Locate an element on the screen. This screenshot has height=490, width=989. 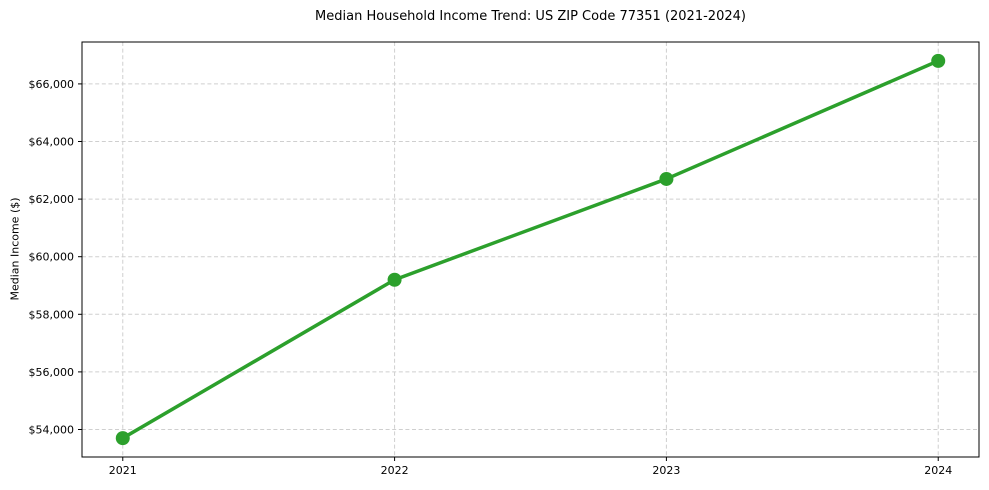
y-tick-label: $66,000 is located at coordinates (52, 84).